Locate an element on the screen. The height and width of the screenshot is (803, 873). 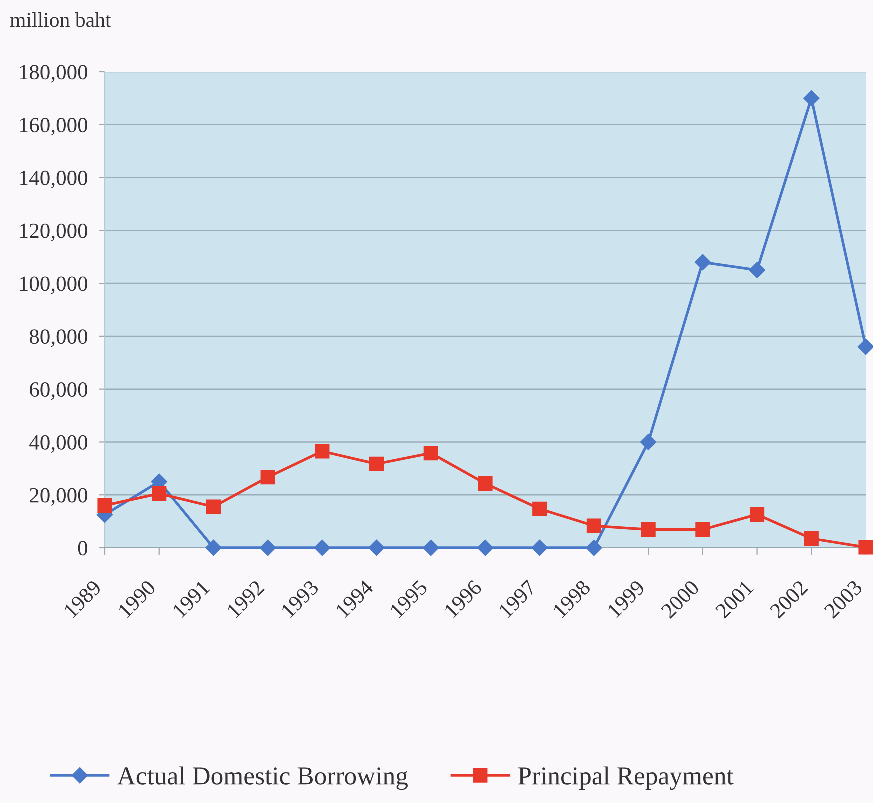
y-tick-label: 140,000 is located at coordinates (54, 179).